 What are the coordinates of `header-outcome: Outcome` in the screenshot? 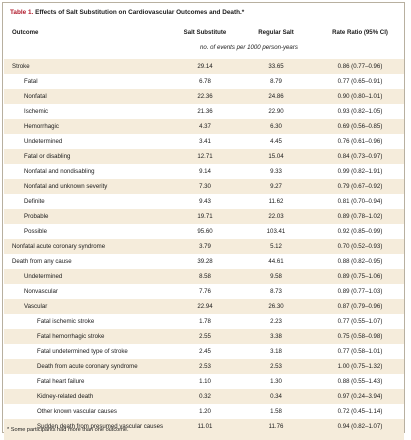 It's located at (25, 32).